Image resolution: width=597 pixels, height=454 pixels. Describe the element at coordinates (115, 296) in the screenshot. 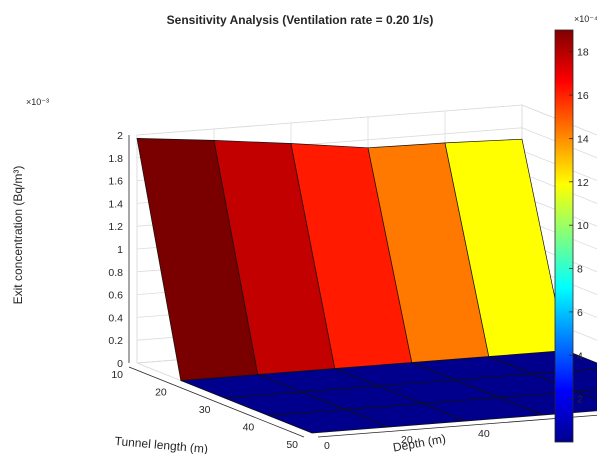

I see `z-tick-label: 0.6` at that location.